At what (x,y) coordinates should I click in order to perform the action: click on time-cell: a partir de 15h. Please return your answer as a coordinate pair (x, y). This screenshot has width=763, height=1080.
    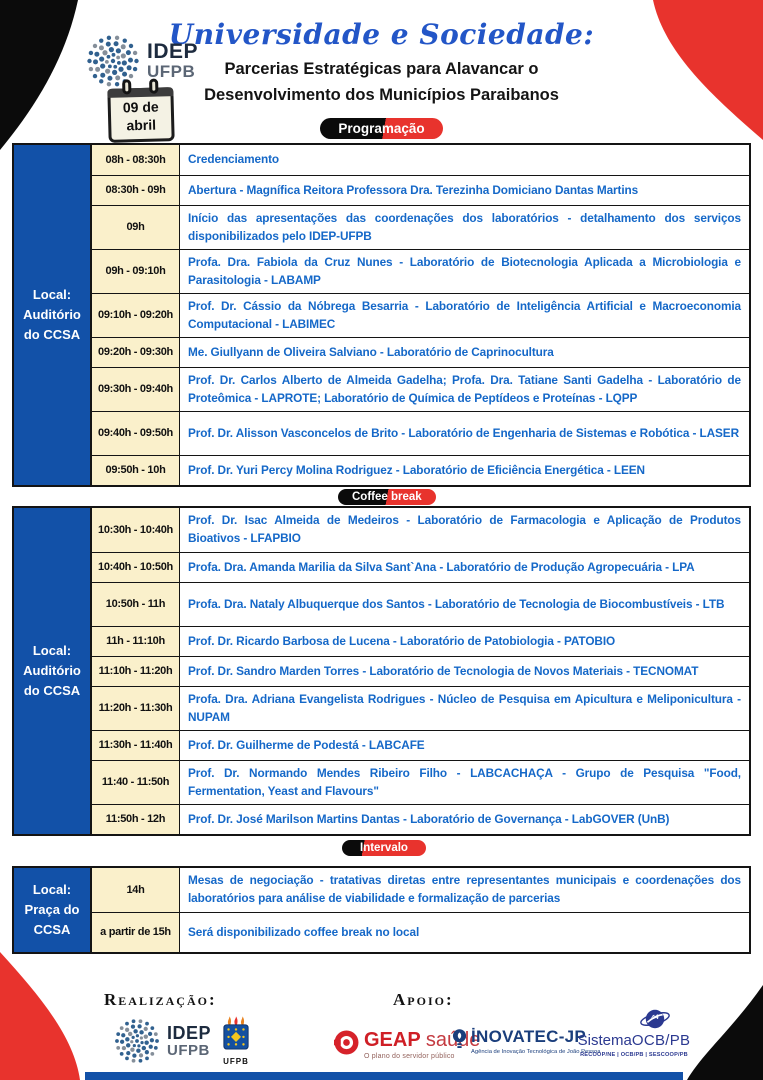
    Looking at the image, I should click on (136, 932).